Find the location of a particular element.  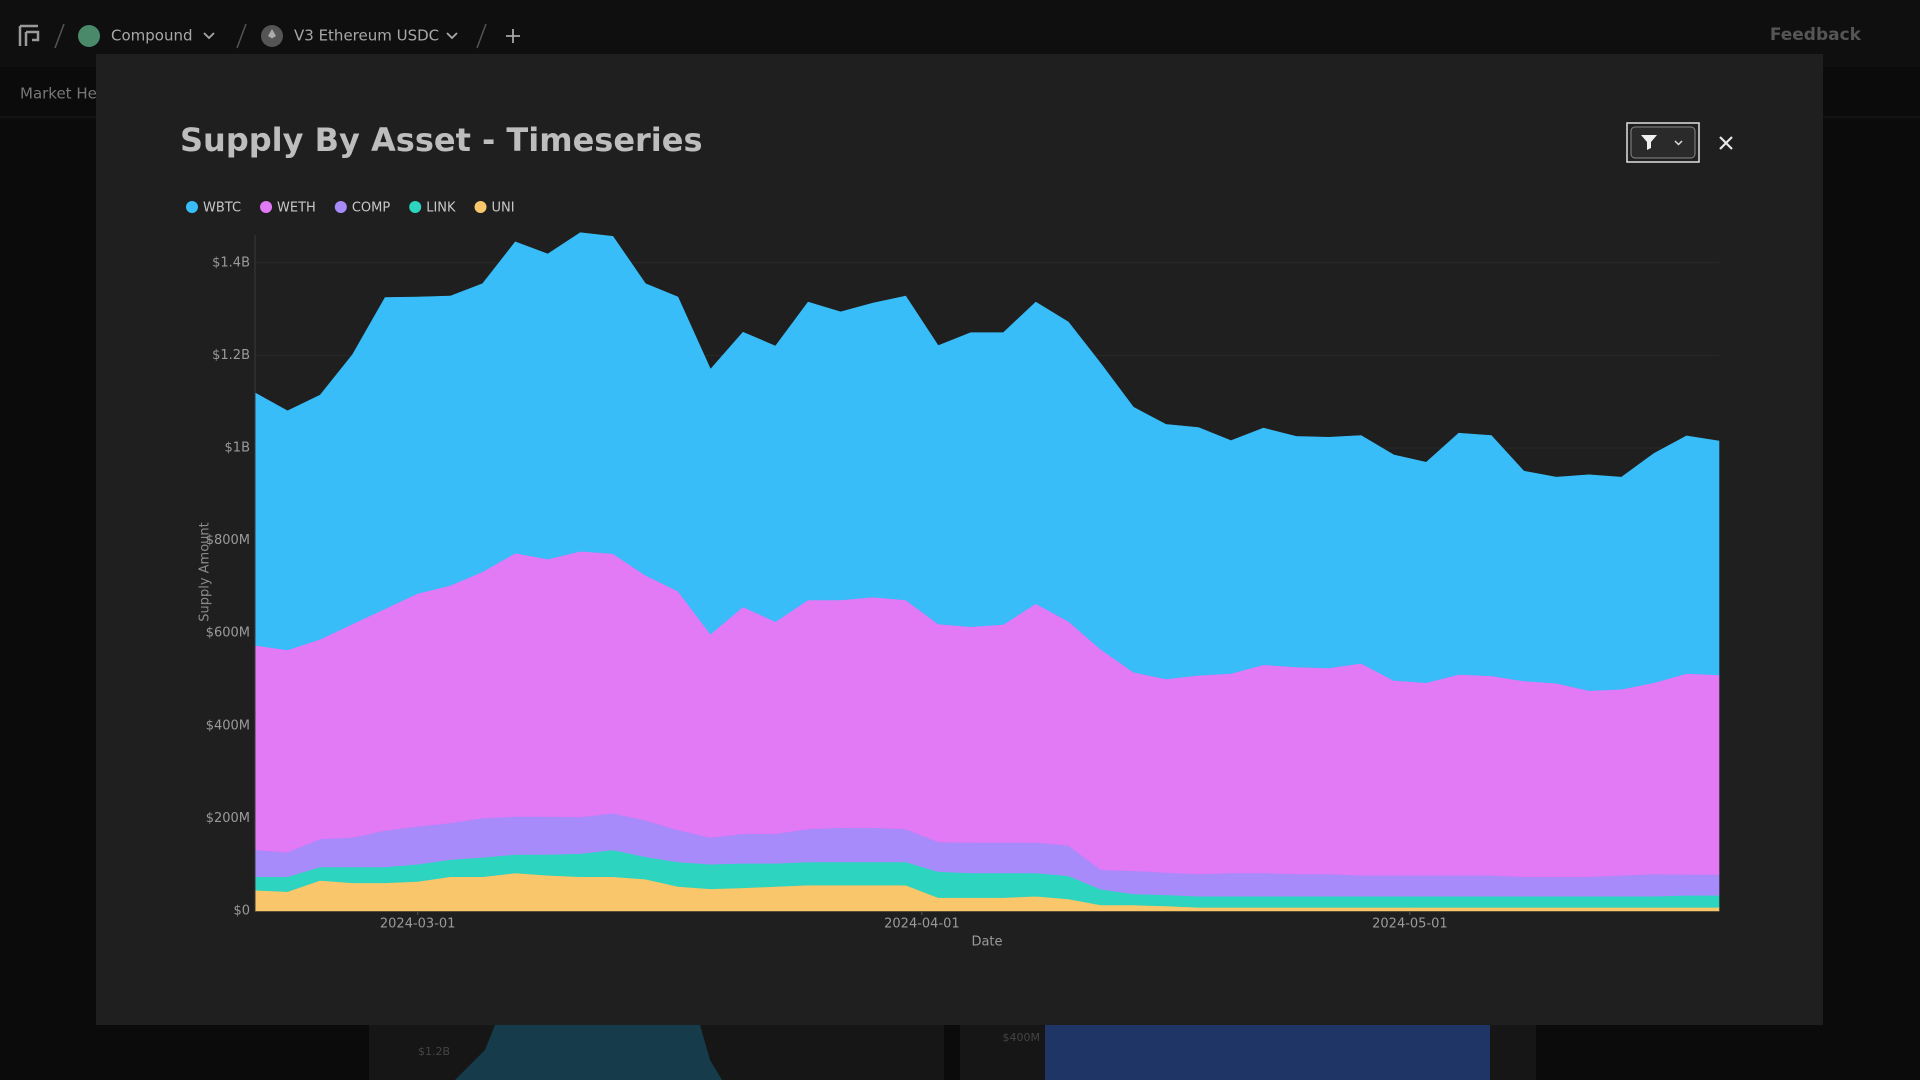

filter-chevron is located at coordinates (1678, 143).